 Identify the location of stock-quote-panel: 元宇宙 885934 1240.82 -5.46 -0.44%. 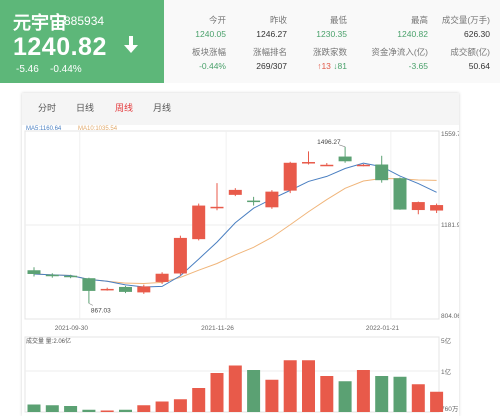
(82, 41).